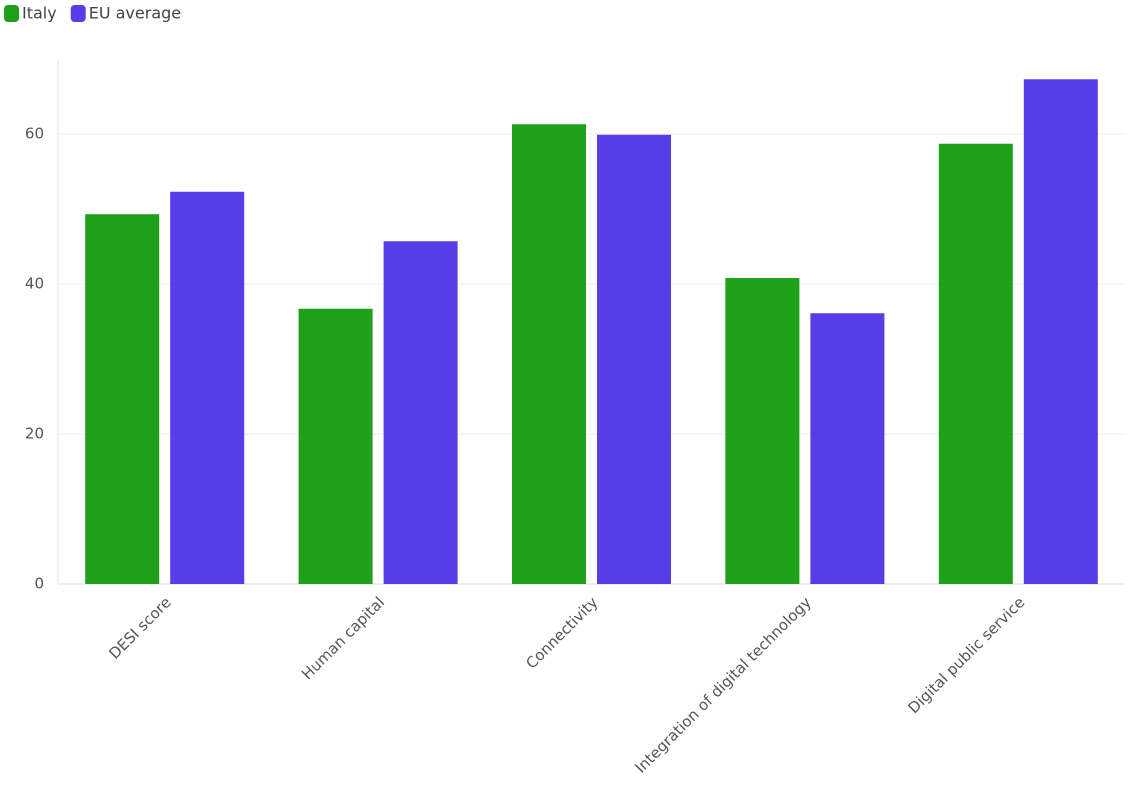 The height and width of the screenshot is (811, 1128). I want to click on x-tick-label: Connectivity, so click(561, 632).